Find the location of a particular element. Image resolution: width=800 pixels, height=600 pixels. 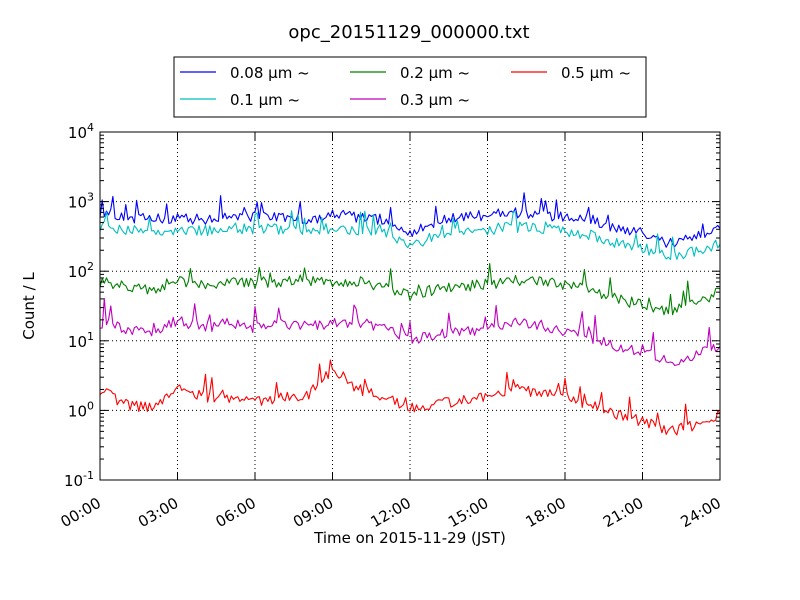

legend-label: 0.2 μm ~ is located at coordinates (435, 73).